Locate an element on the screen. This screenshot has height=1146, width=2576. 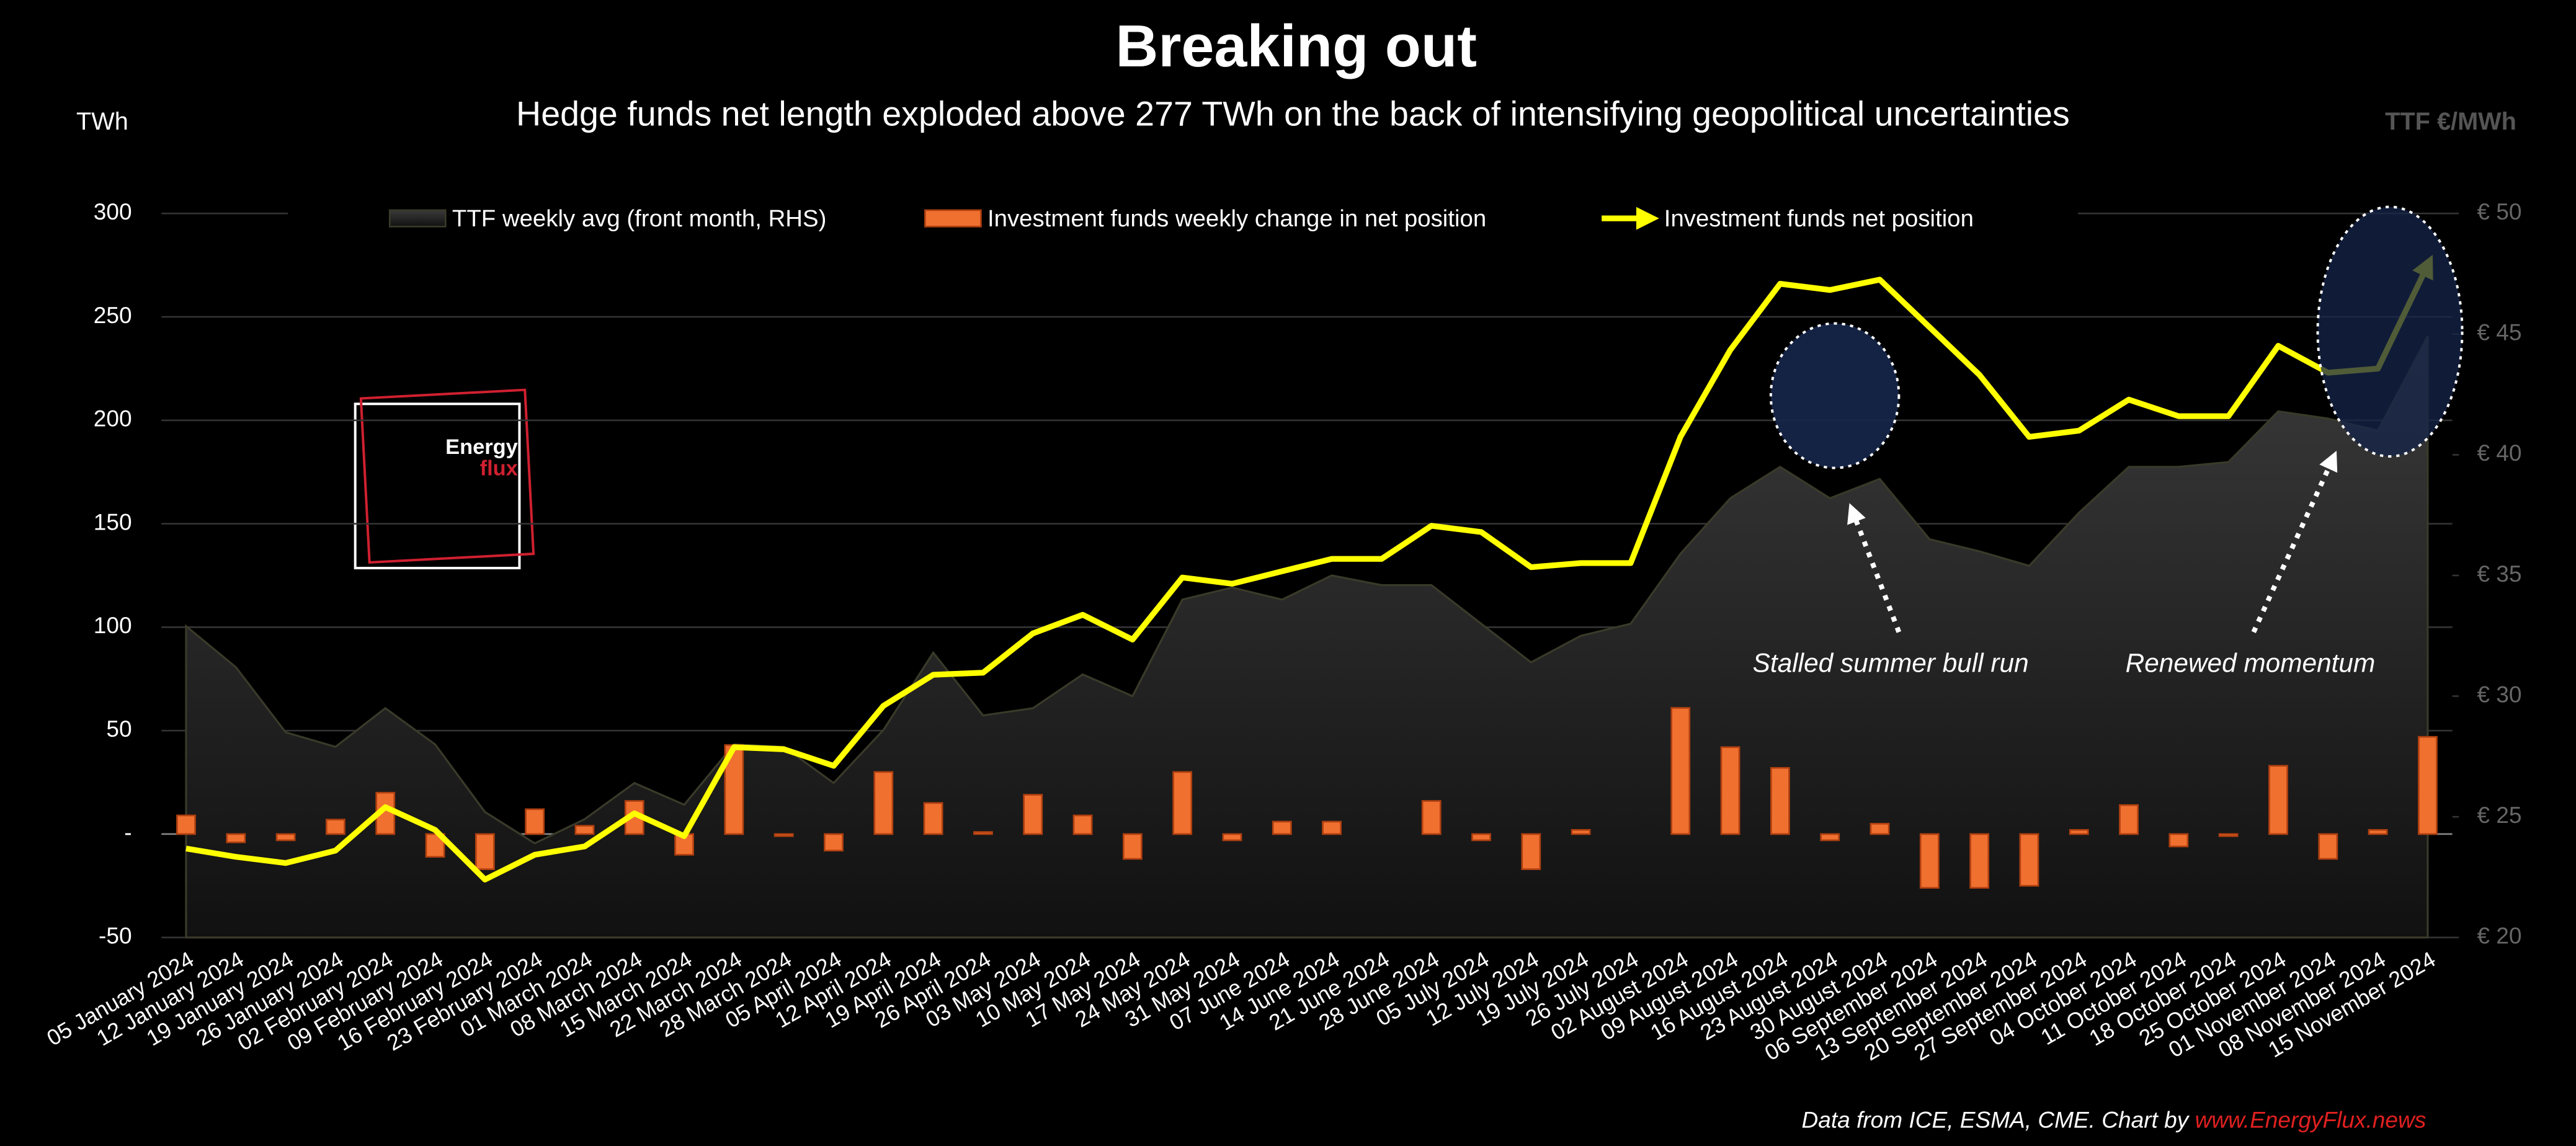
legend-label: Investment funds net position is located at coordinates (1819, 218).